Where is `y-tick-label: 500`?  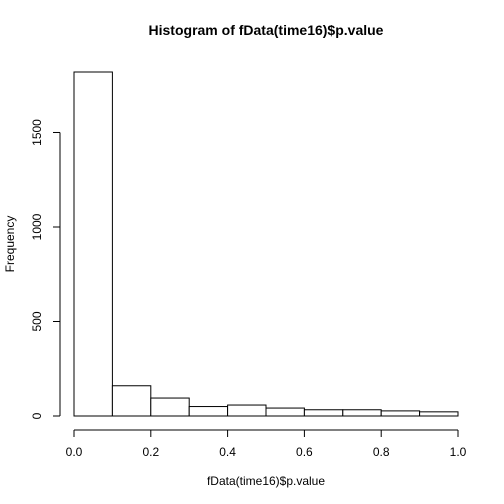 y-tick-label: 500 is located at coordinates (37, 321).